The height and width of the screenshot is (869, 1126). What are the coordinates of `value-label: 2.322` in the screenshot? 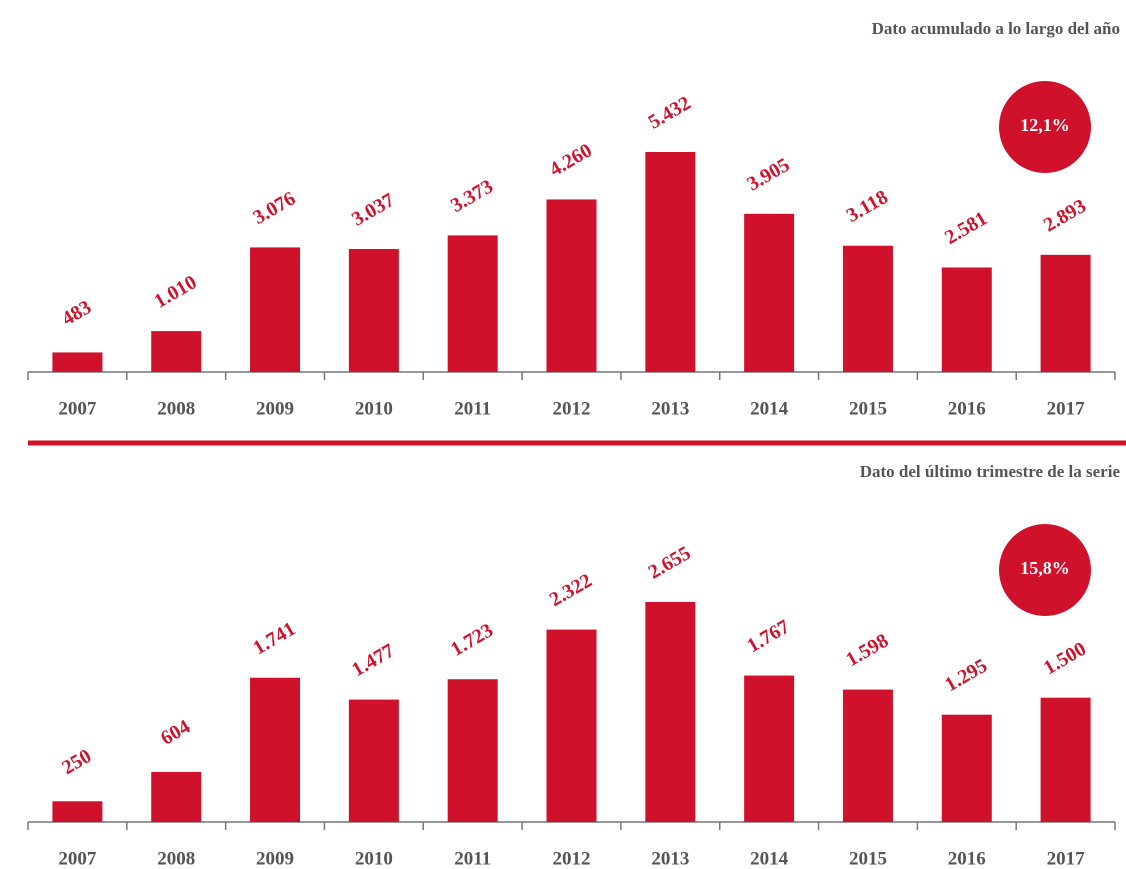 It's located at (571, 591).